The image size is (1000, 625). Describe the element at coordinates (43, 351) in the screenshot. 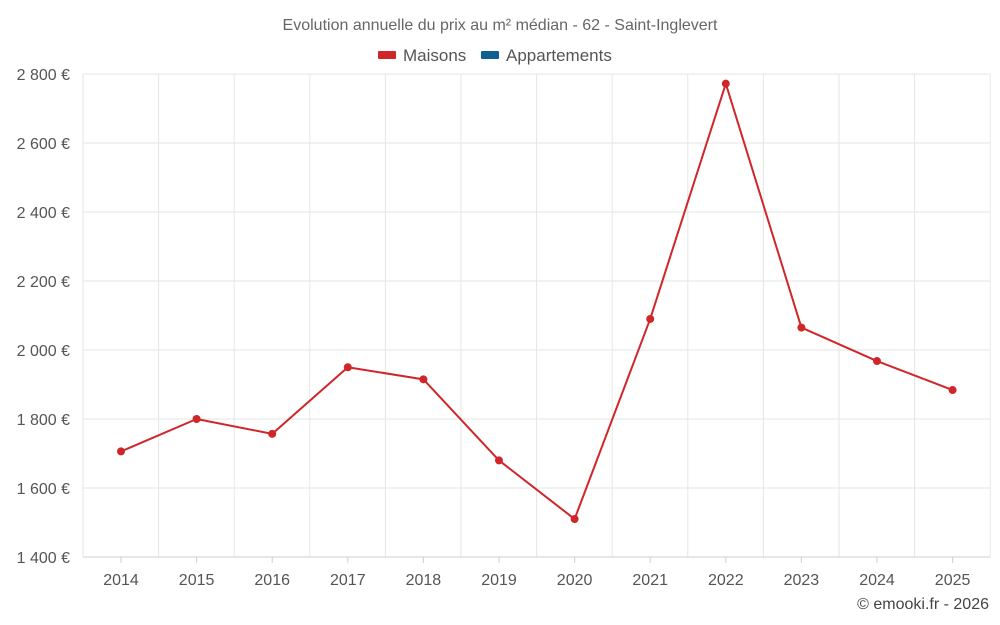

I see `y-tick-label: 2 000 €` at that location.